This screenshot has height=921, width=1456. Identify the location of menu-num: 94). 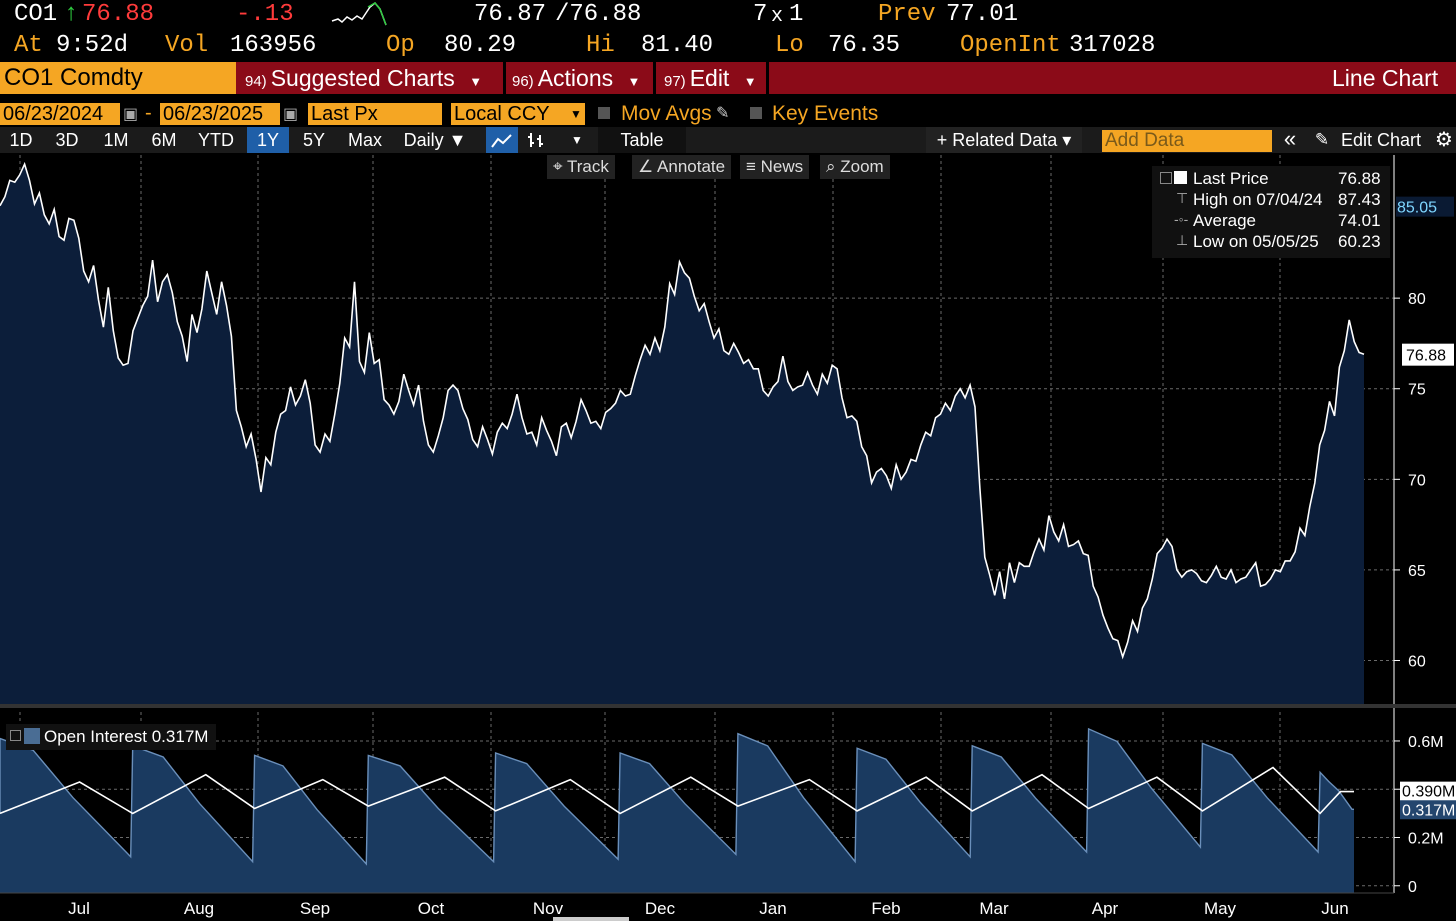
(256, 81).